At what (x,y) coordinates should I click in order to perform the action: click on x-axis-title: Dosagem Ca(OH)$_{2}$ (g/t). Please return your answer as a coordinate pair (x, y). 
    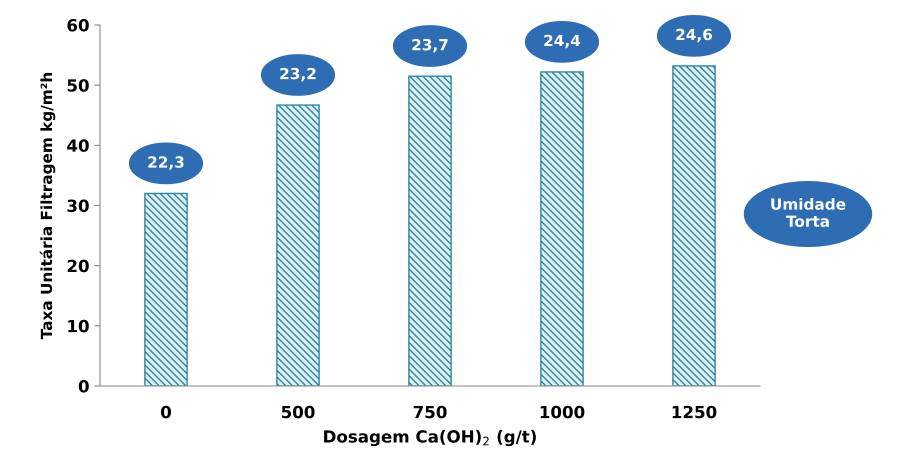
    Looking at the image, I should click on (430, 438).